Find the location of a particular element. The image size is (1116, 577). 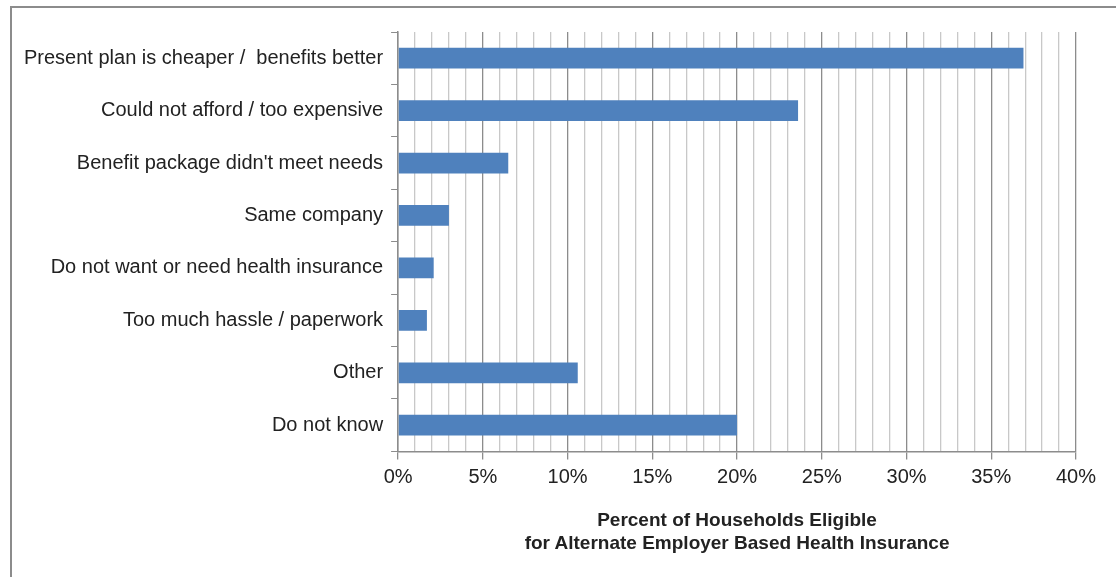

y-tick-label: Could not afford / too expensive is located at coordinates (242, 109).